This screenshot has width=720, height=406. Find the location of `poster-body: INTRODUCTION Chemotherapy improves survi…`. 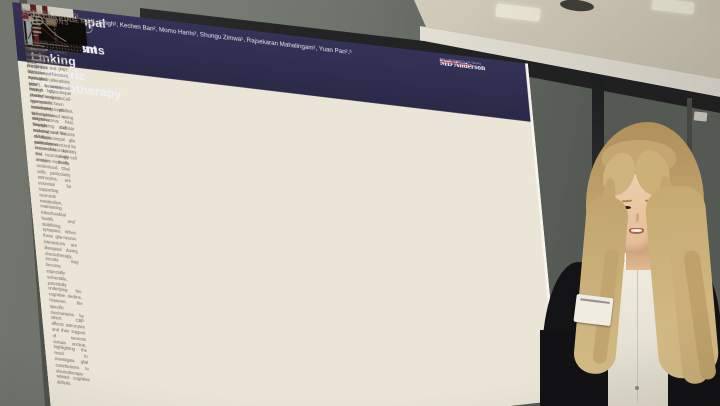

poster-body: INTRODUCTION Chemotherapy improves survi… is located at coordinates (39, 191).